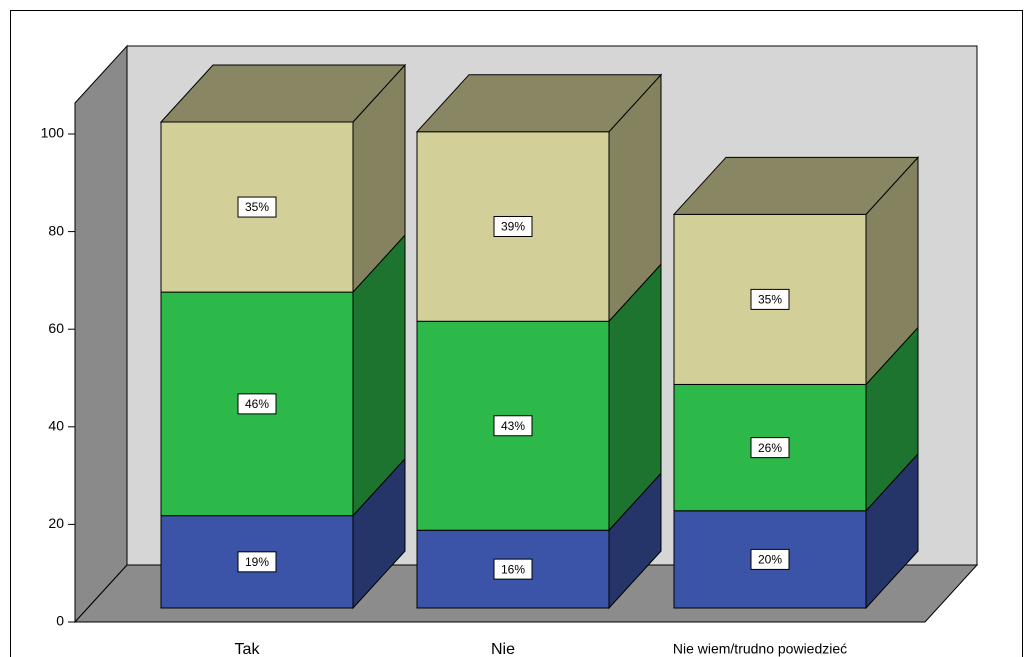 The height and width of the screenshot is (657, 1033). I want to click on value-label: 16%, so click(513, 569).